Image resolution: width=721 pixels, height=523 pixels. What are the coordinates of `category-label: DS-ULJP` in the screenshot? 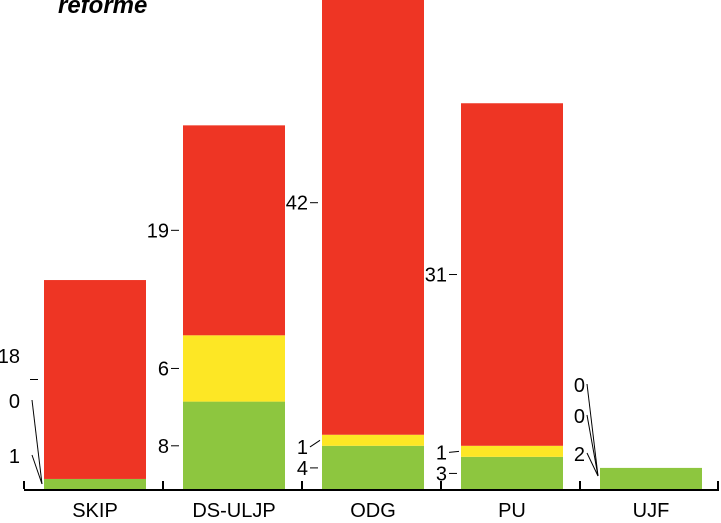 It's located at (233, 511).